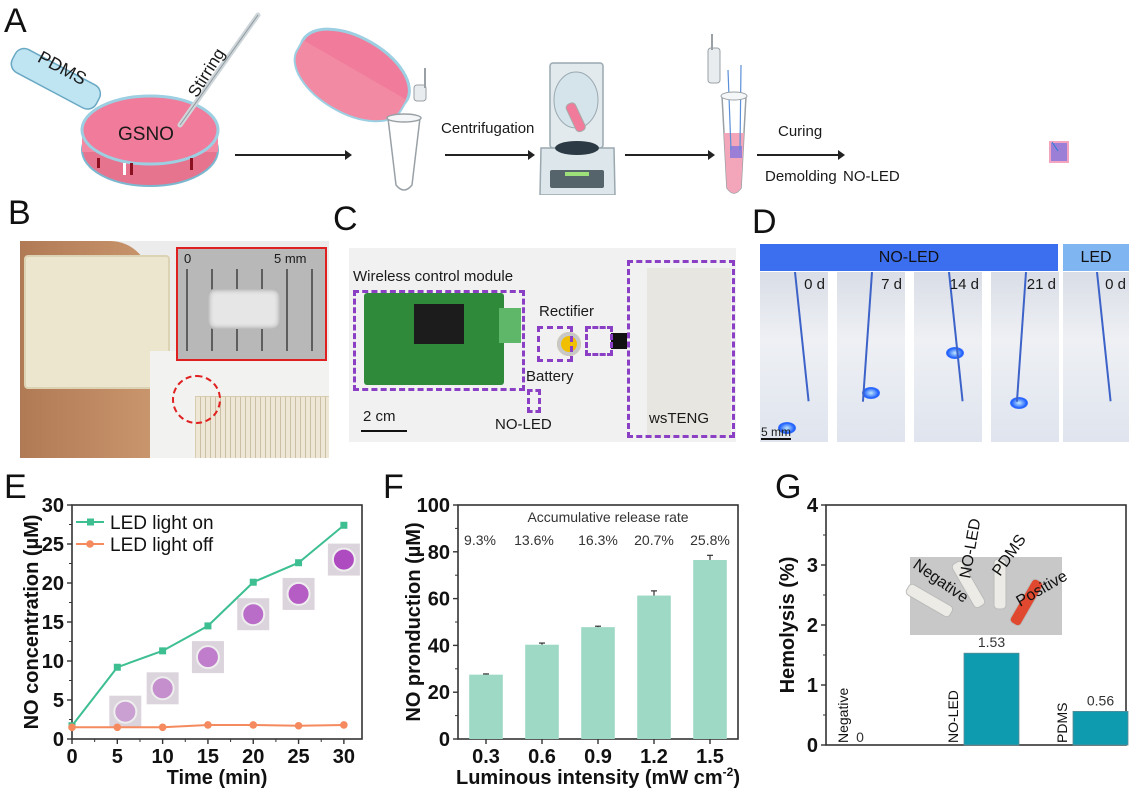 This screenshot has width=1136, height=793. What do you see at coordinates (654, 757) in the screenshot?
I see `x-tick-label: 1.2` at bounding box center [654, 757].